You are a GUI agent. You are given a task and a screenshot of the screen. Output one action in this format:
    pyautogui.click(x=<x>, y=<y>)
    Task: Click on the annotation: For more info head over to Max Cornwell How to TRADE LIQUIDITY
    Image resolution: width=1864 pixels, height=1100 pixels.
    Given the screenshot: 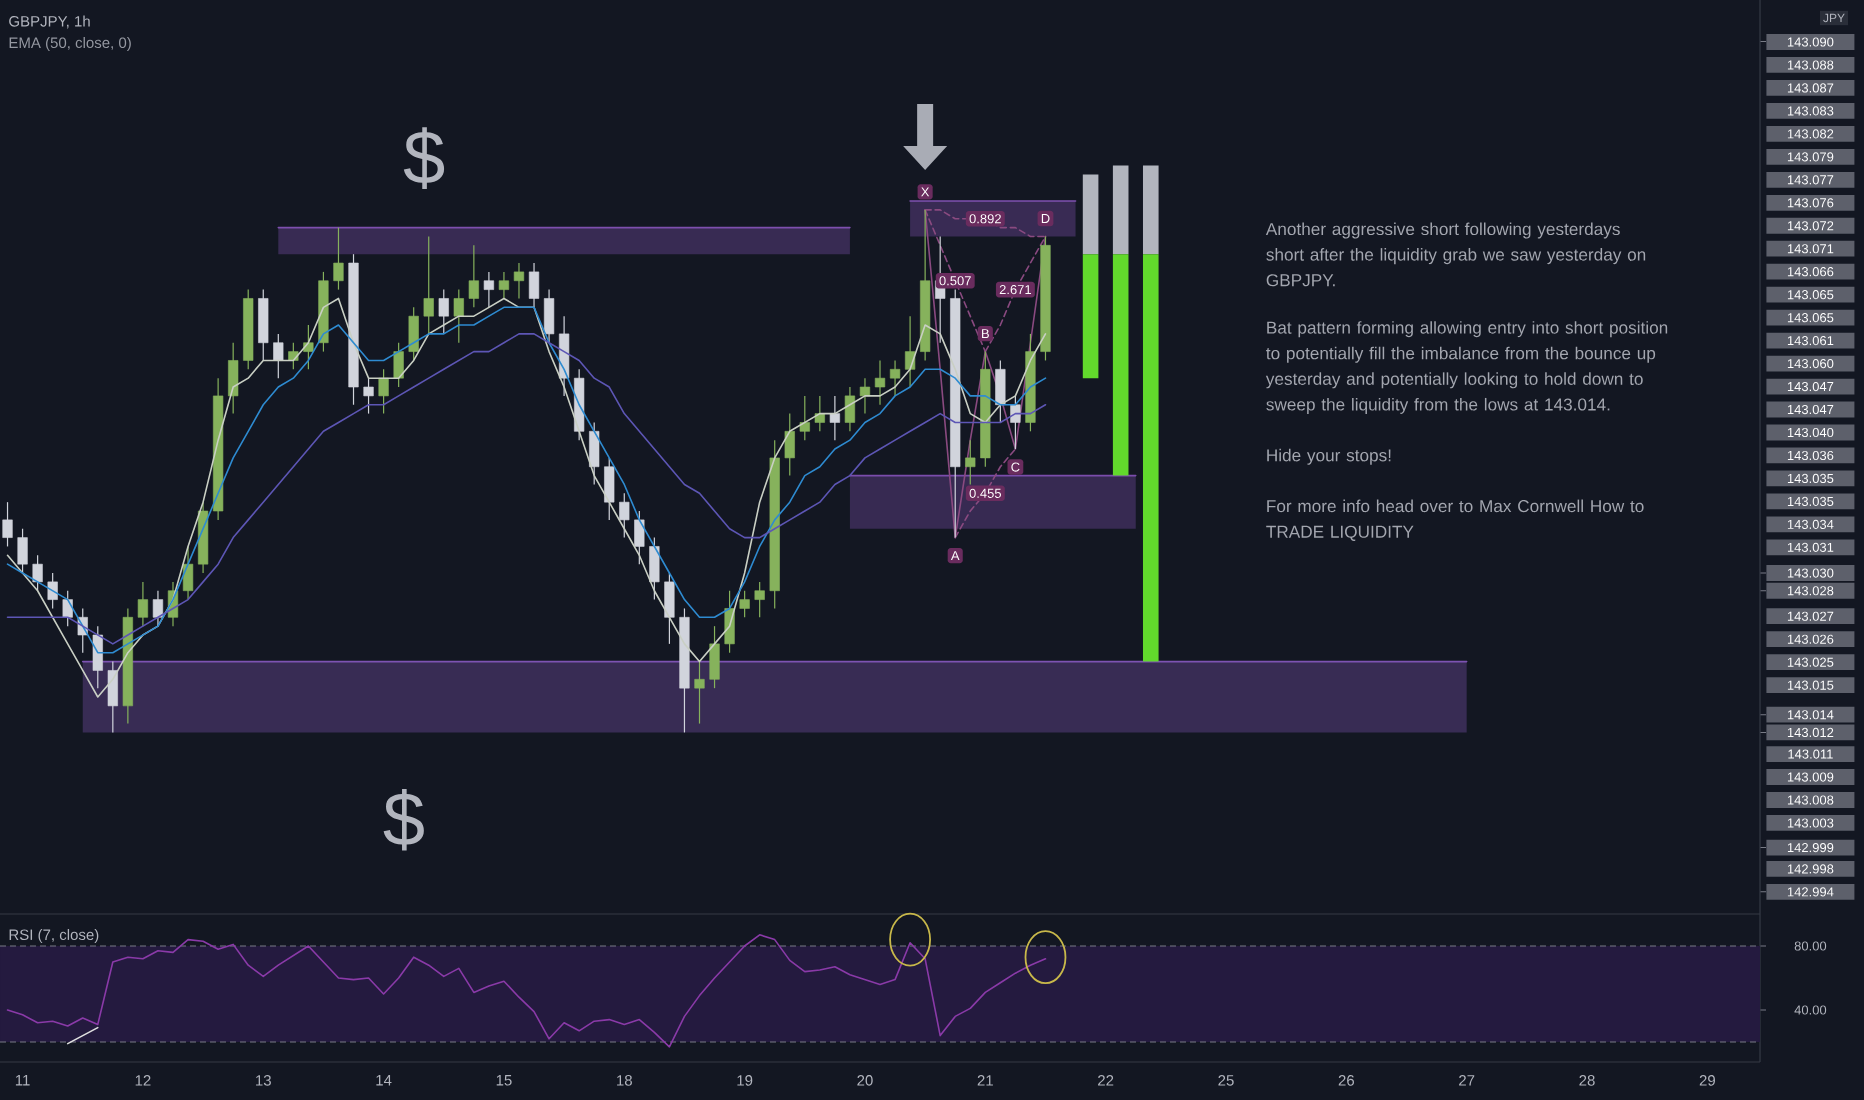 What is the action you would take?
    pyautogui.click(x=1455, y=520)
    